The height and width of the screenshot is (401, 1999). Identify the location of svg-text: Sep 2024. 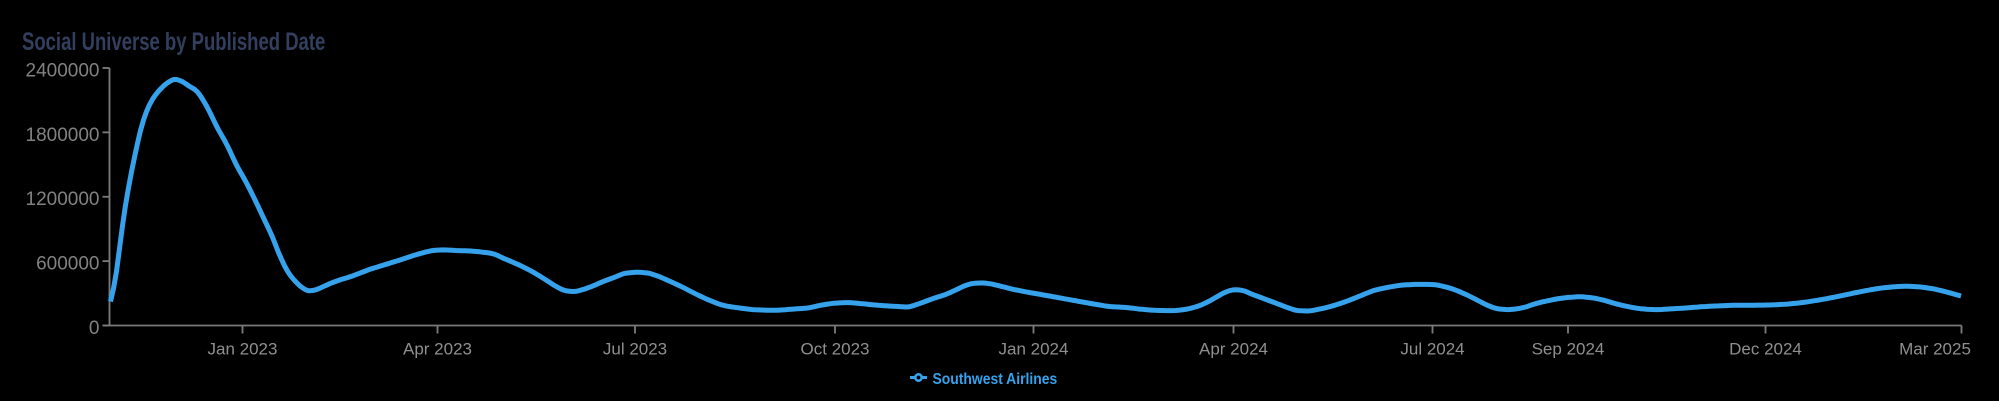
(1568, 349).